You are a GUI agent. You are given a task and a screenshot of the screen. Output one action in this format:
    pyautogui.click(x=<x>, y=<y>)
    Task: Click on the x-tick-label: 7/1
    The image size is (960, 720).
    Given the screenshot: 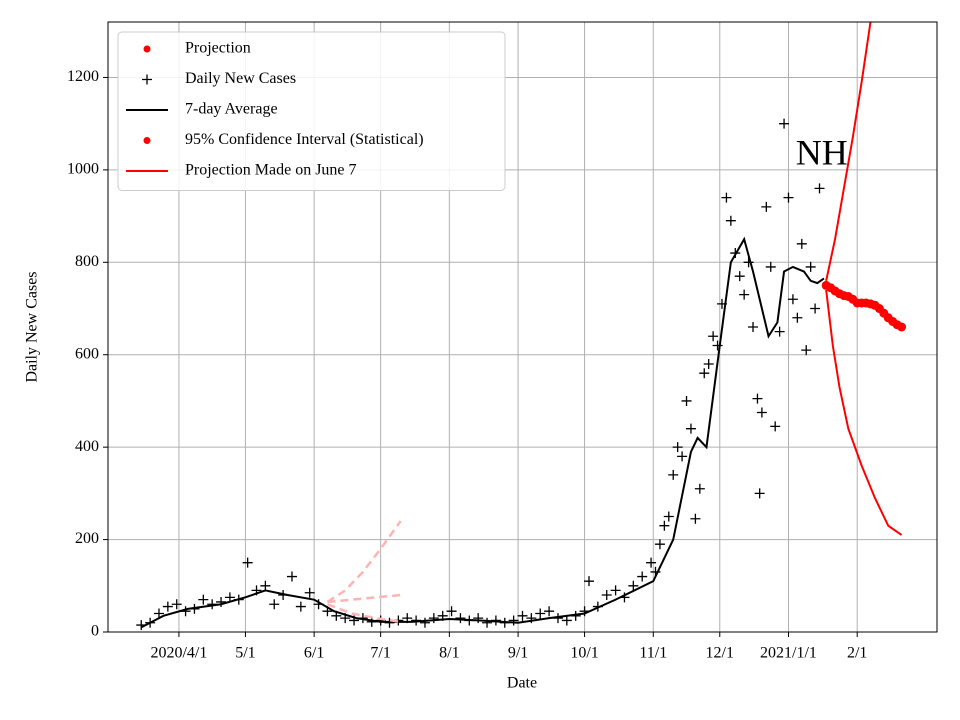 What is the action you would take?
    pyautogui.click(x=380, y=653)
    